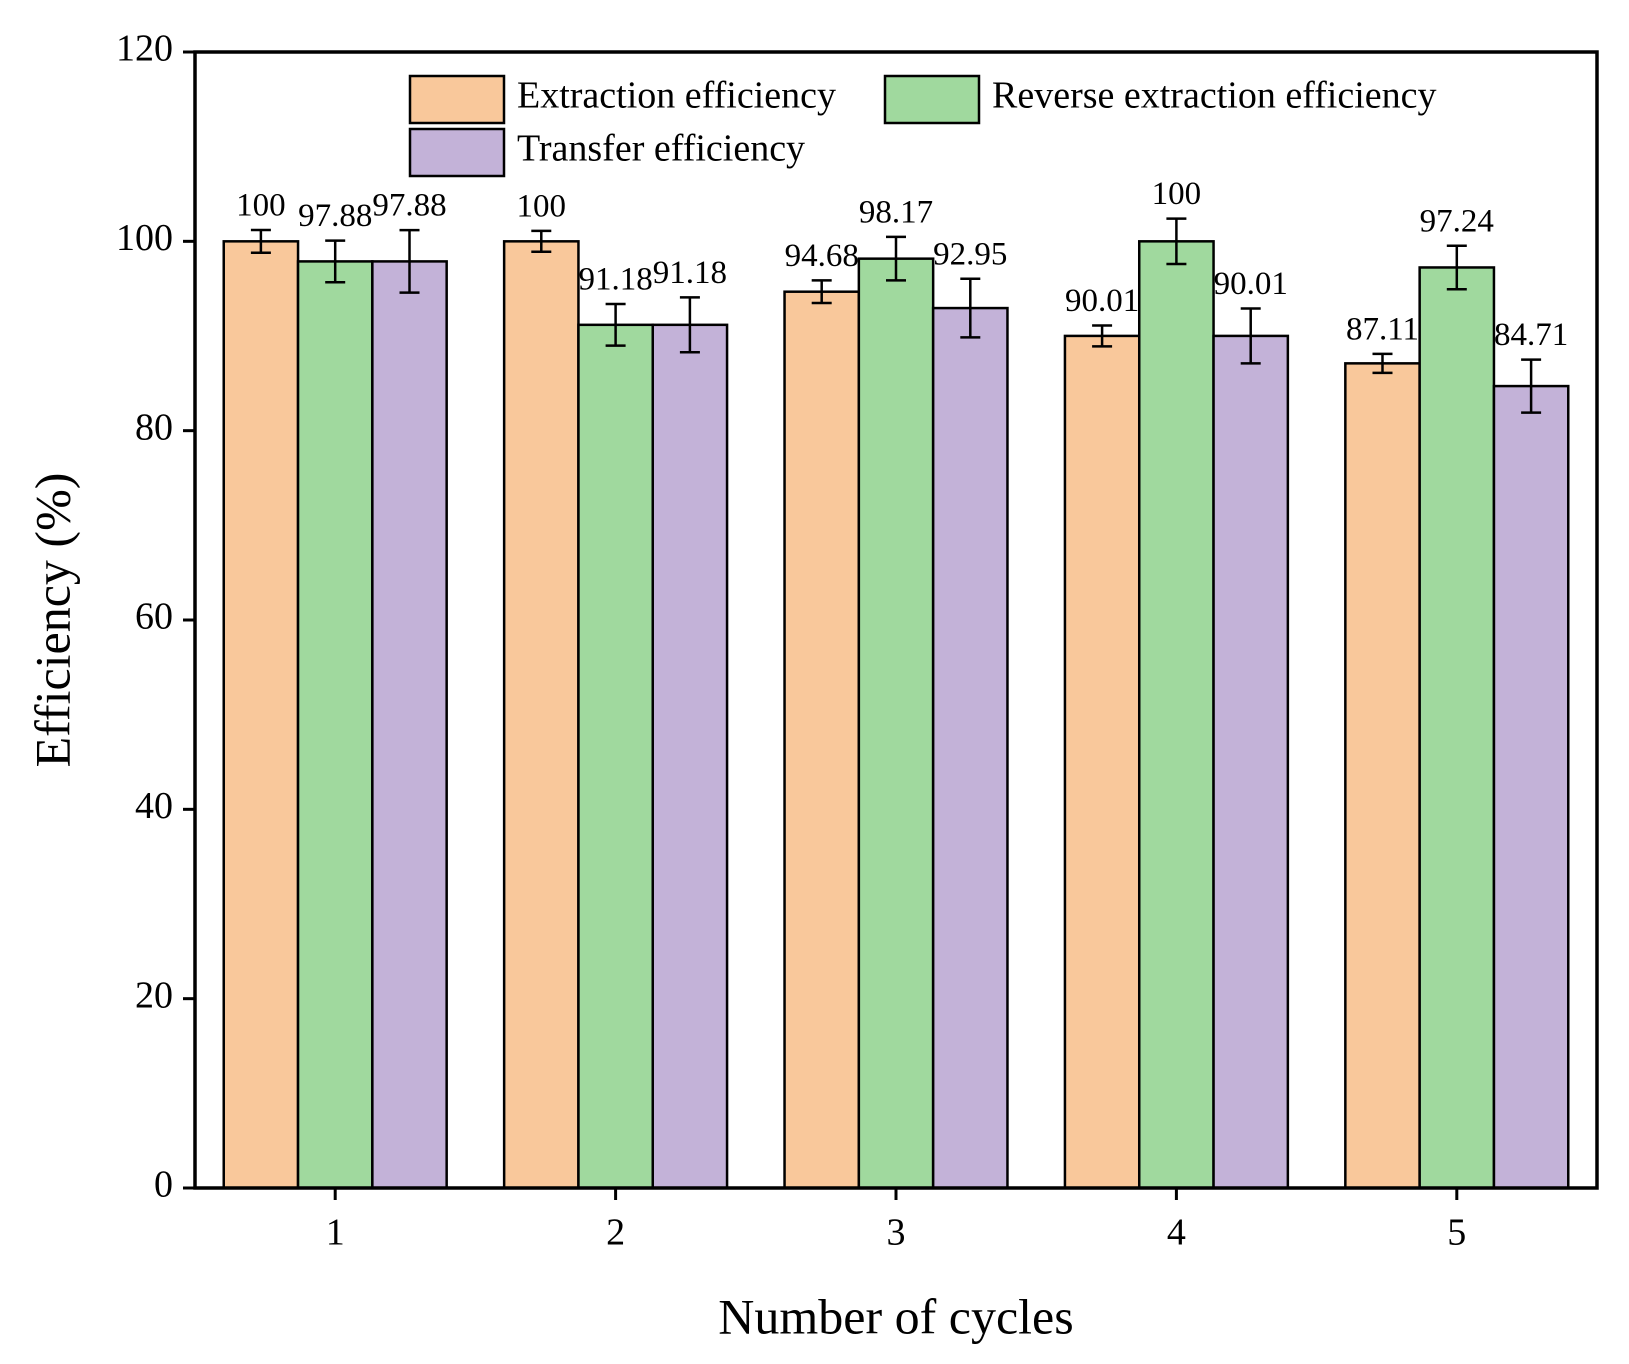 The image size is (1629, 1364). Describe the element at coordinates (676, 96) in the screenshot. I see `legend-label: Extraction efficiency` at that location.